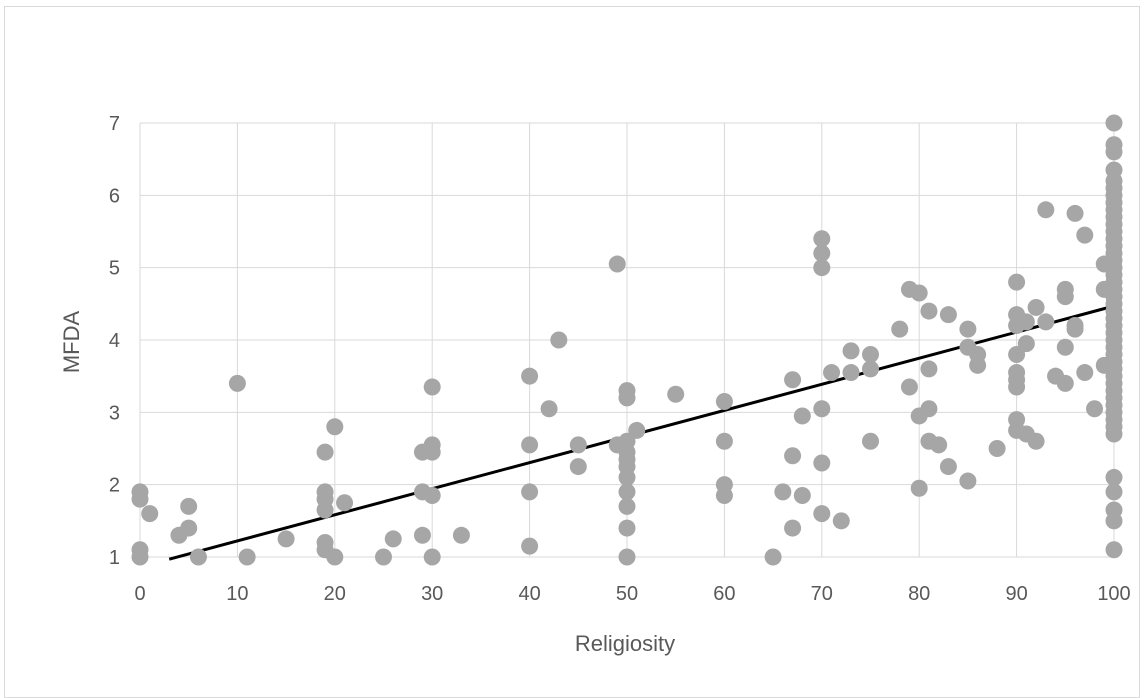 This screenshot has height=698, width=1144. What do you see at coordinates (71, 342) in the screenshot?
I see `y-axis-title: MFDA` at bounding box center [71, 342].